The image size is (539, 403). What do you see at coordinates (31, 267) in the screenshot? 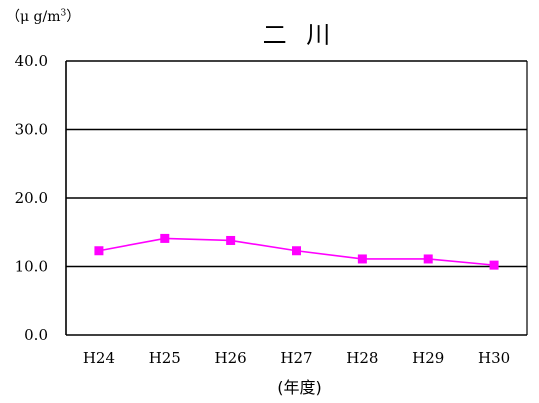
I see `y-tick-label: 10.0` at bounding box center [31, 267].